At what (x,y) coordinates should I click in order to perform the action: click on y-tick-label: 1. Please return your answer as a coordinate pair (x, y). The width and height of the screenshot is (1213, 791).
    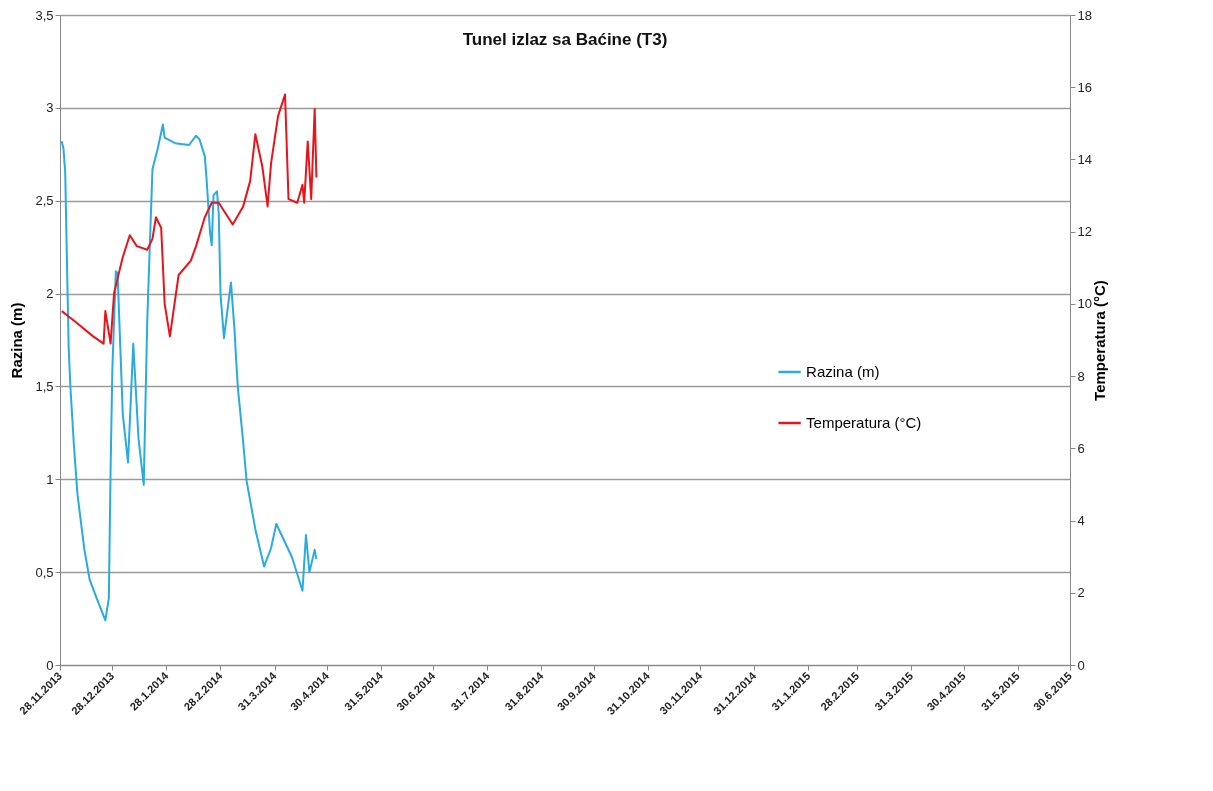
    Looking at the image, I should click on (50, 479).